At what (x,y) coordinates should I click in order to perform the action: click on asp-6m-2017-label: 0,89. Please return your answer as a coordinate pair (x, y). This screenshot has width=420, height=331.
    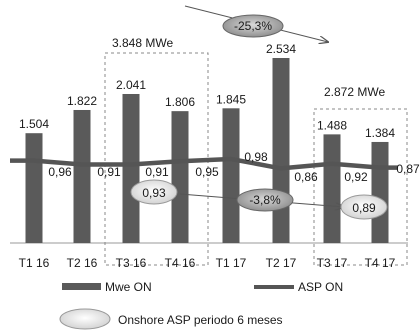
    Looking at the image, I should click on (364, 208).